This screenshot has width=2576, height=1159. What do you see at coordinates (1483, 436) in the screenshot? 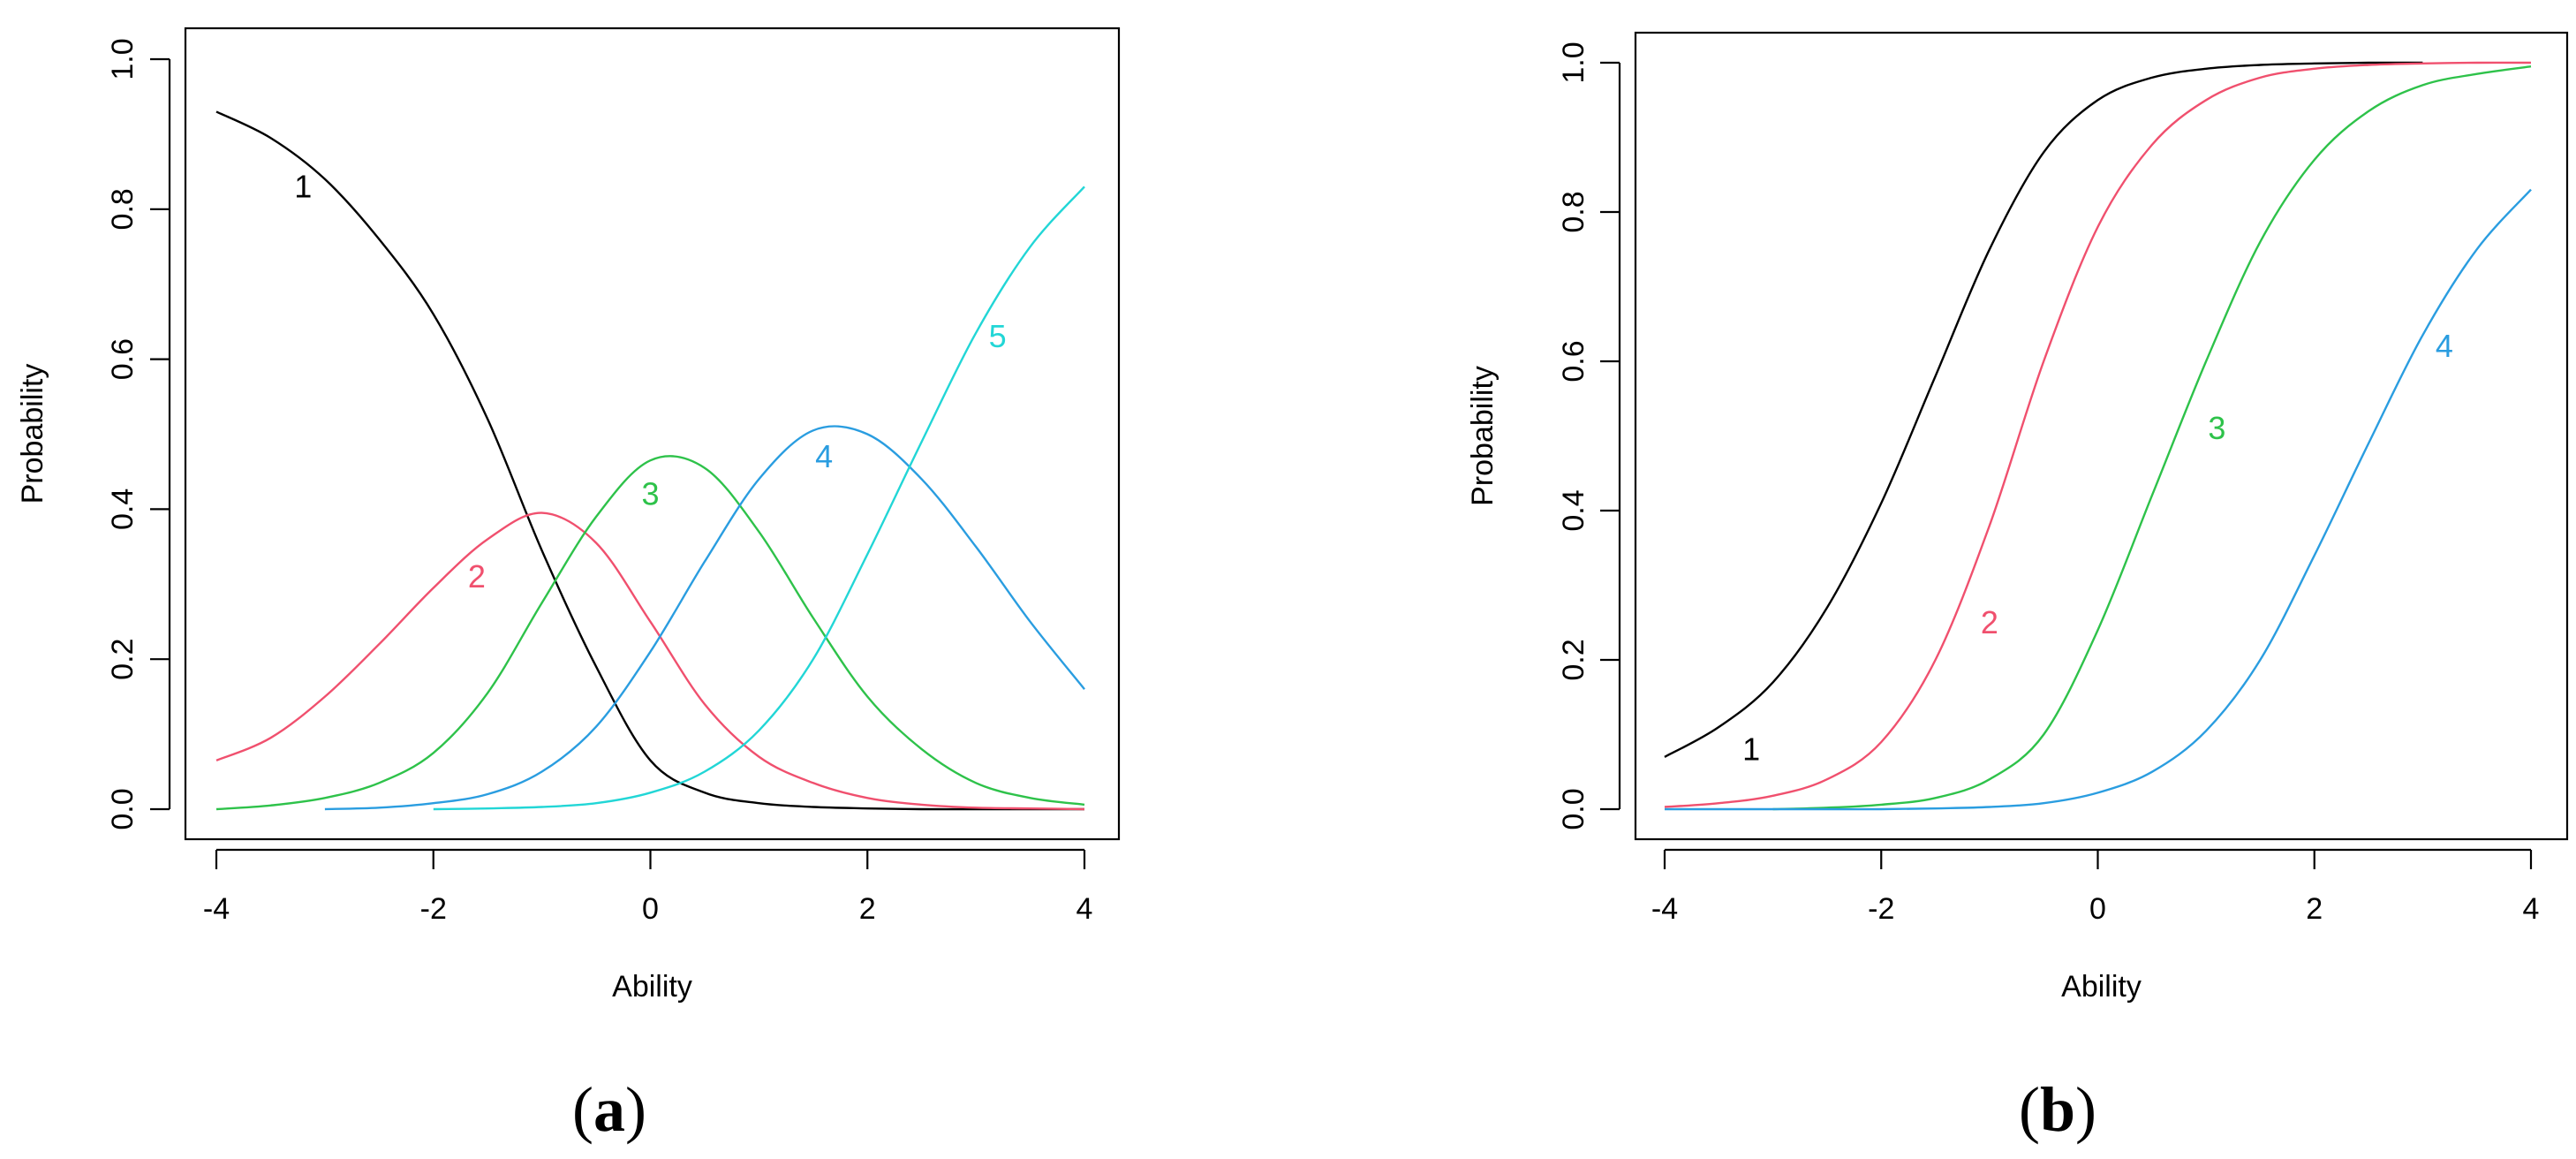
I see `panel-b-y-axis-title: Probability` at bounding box center [1483, 436].